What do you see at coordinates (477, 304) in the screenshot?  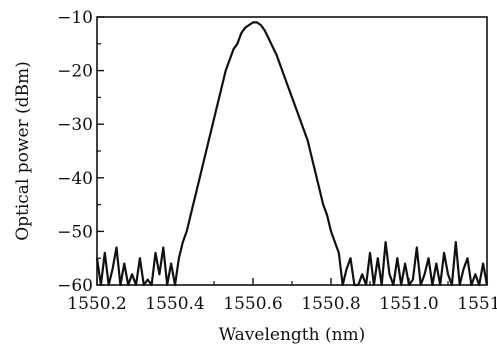 I see `x-tick-label: 1551.2` at bounding box center [477, 304].